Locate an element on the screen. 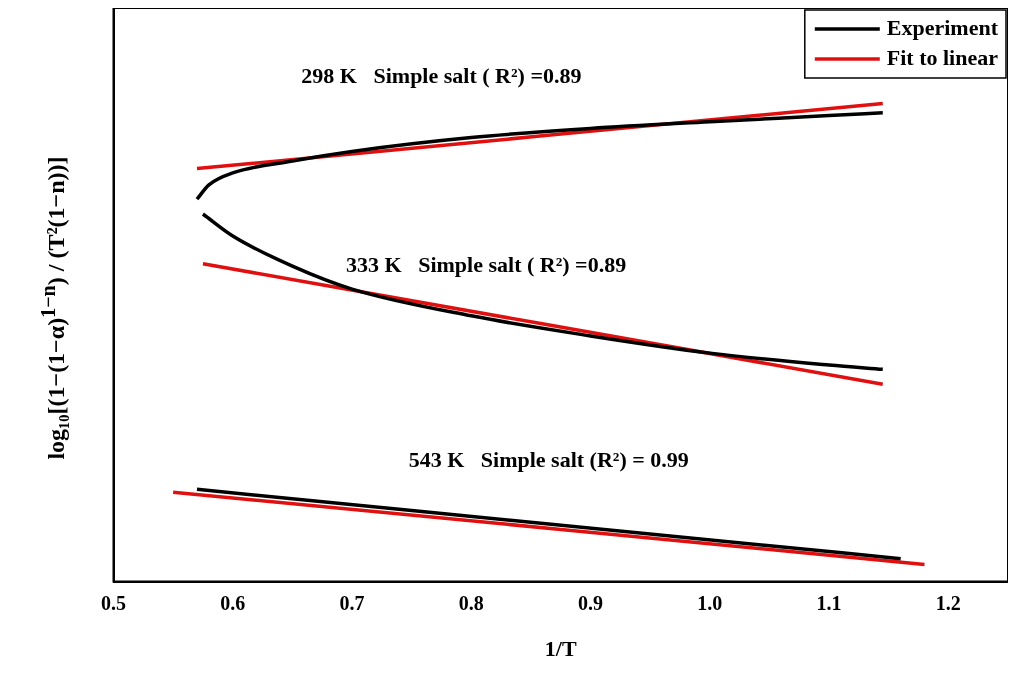 The height and width of the screenshot is (687, 1018). x-tick-label: 1.0 is located at coordinates (710, 602).